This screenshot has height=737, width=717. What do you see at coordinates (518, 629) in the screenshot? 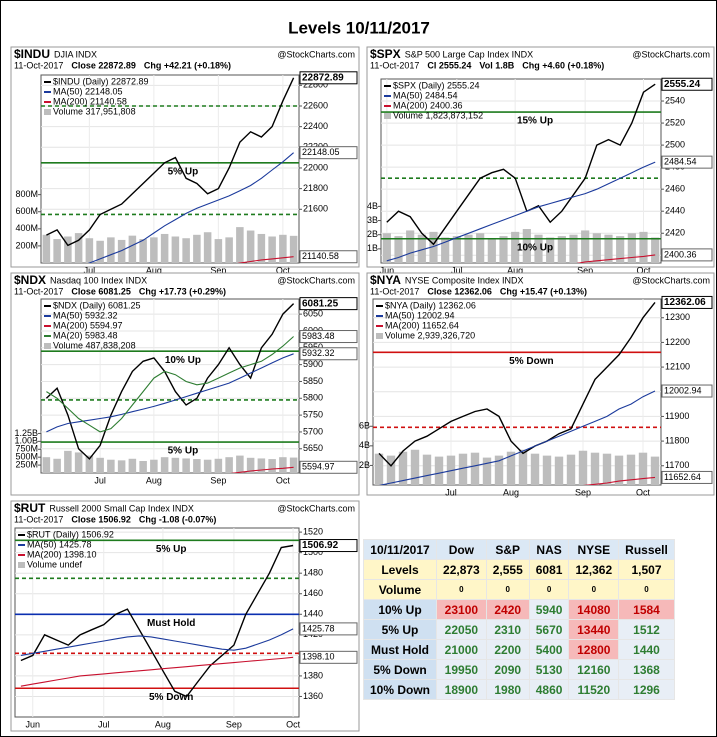
I see `table-row: 5% Up 22050 2310 5670 13440 1512` at bounding box center [518, 629].